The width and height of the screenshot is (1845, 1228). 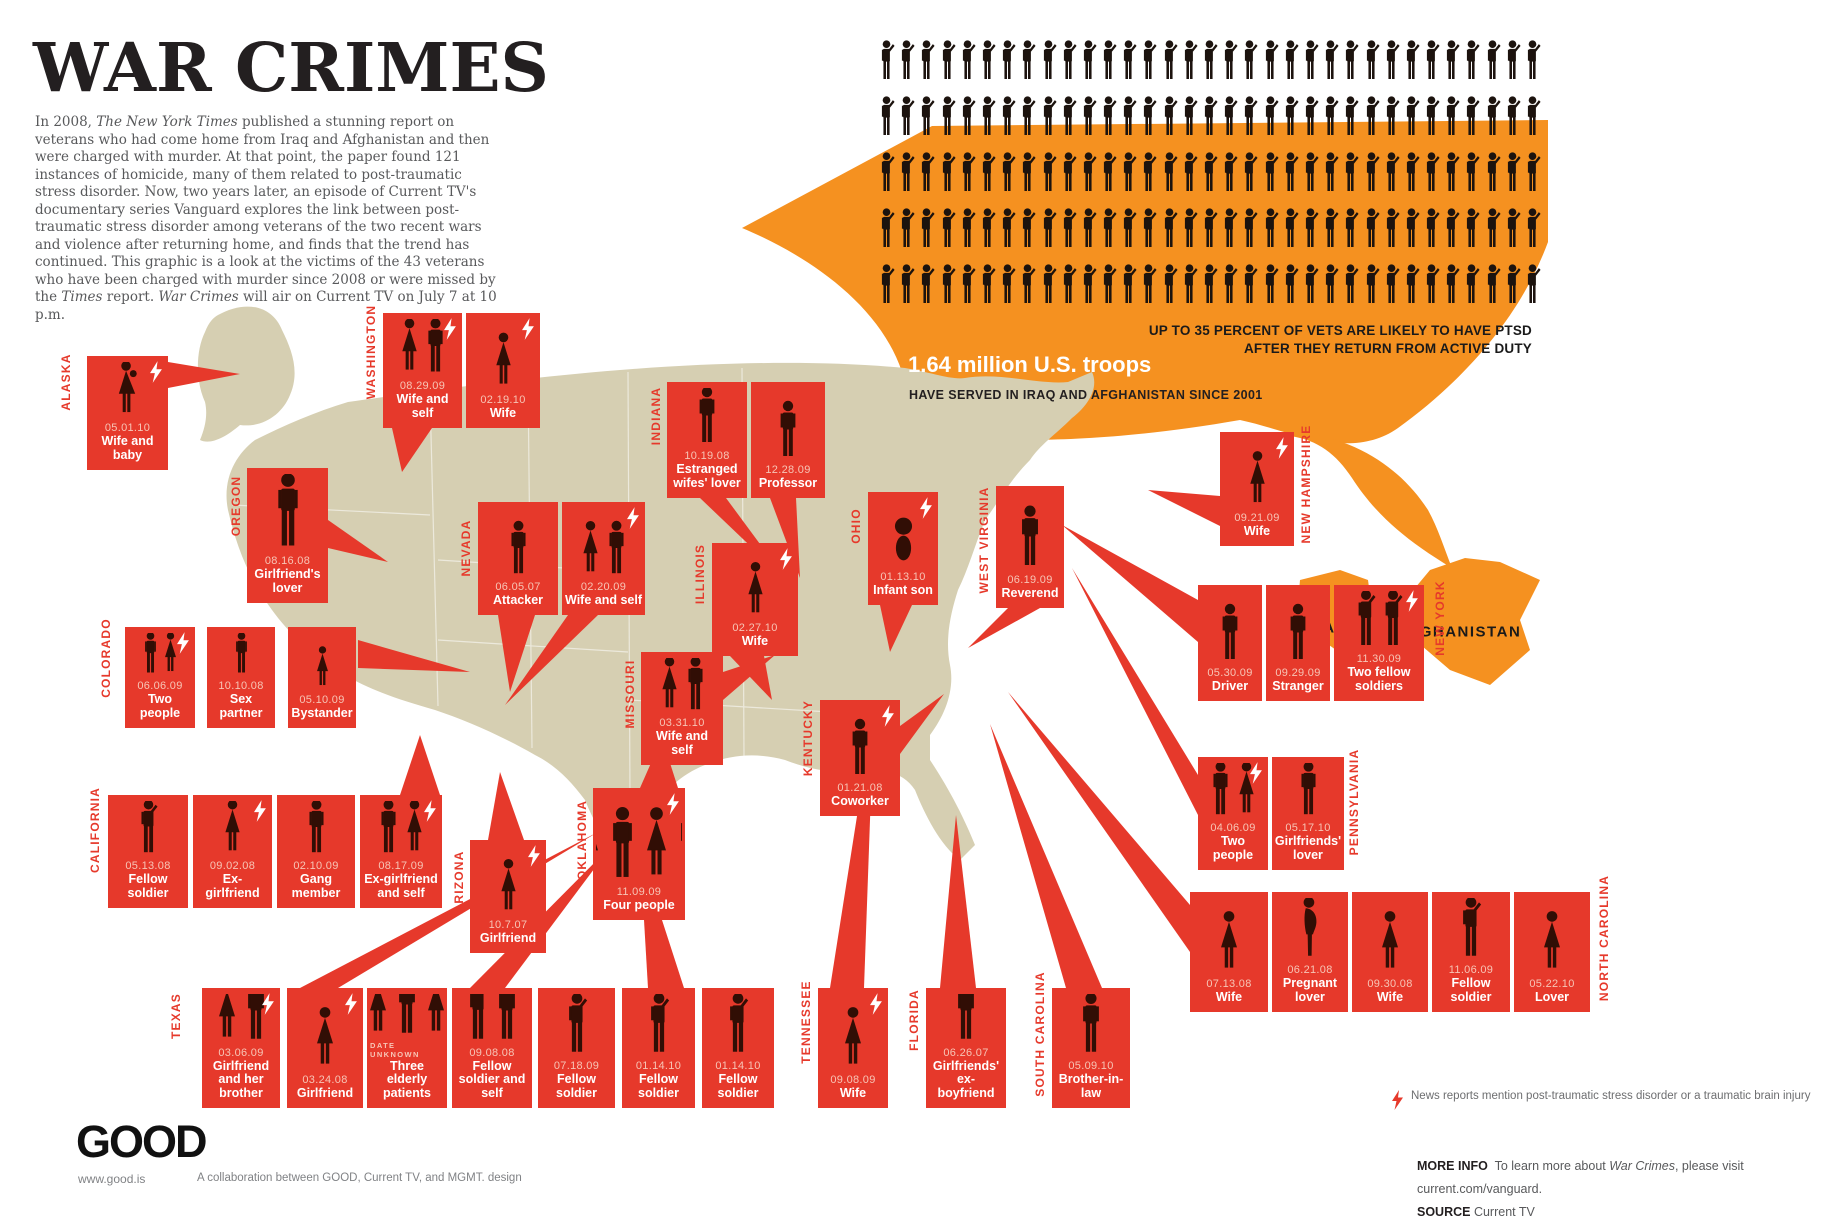 I want to click on afghanistan-map, so click(x=1472, y=621).